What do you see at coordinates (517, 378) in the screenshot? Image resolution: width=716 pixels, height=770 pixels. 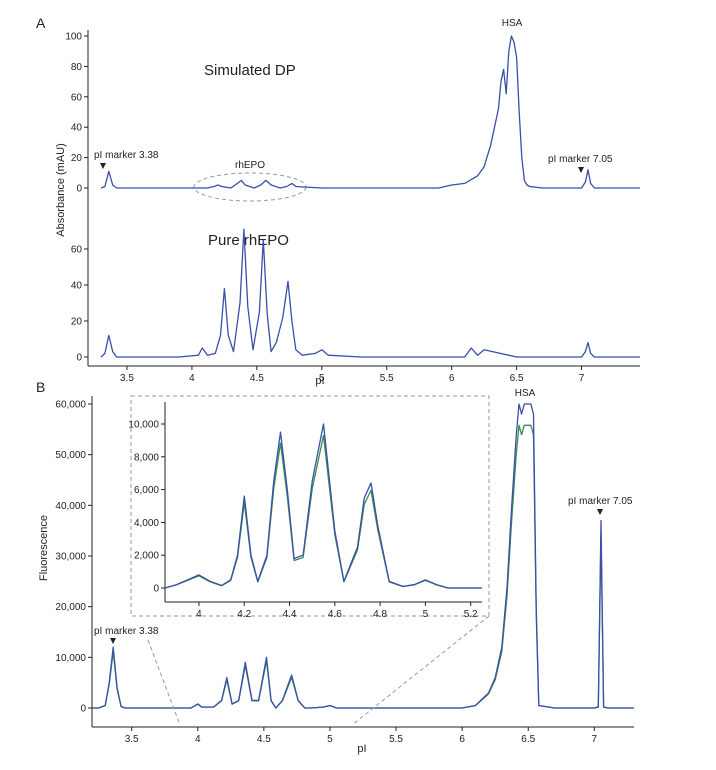 I see `a-xticks-label: 6.5` at bounding box center [517, 378].